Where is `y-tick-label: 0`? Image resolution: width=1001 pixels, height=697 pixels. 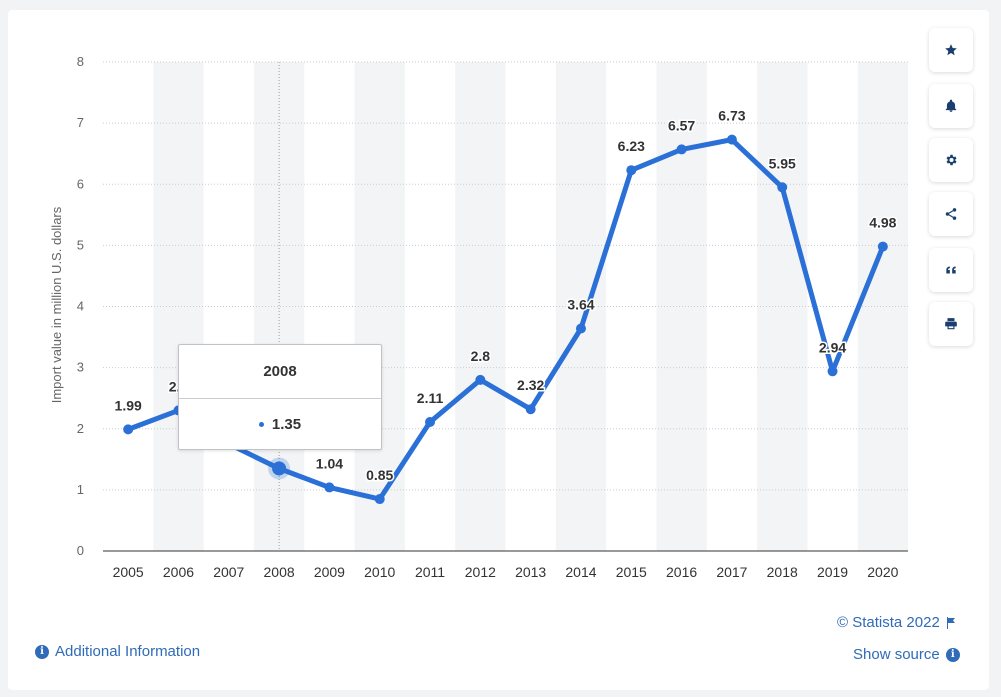 y-tick-label: 0 is located at coordinates (80, 550).